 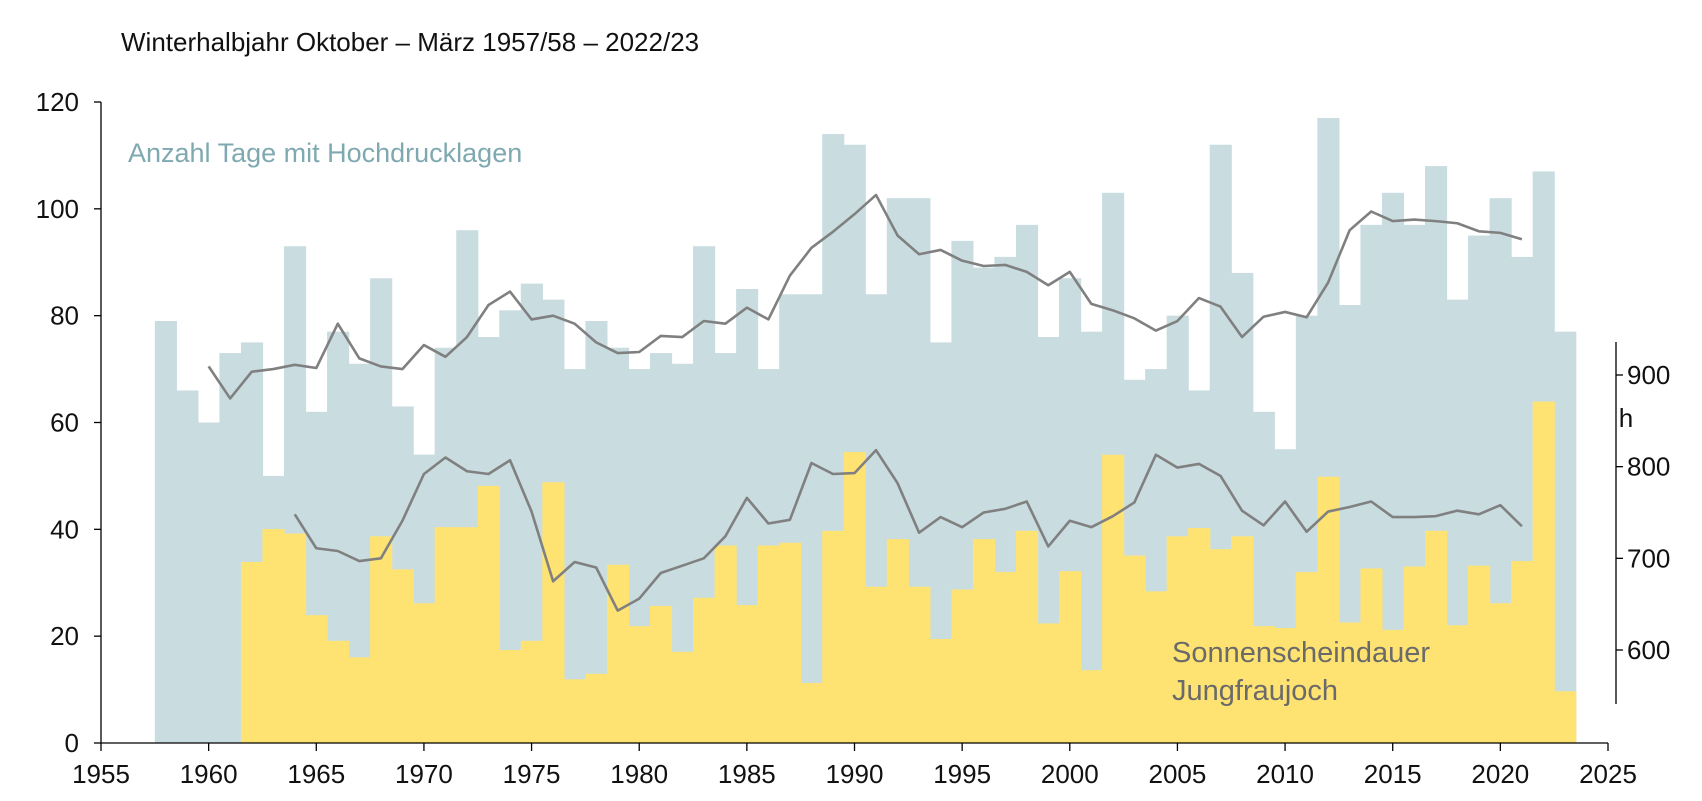 I want to click on sonnenschein-bar-1973, so click(x=488, y=614).